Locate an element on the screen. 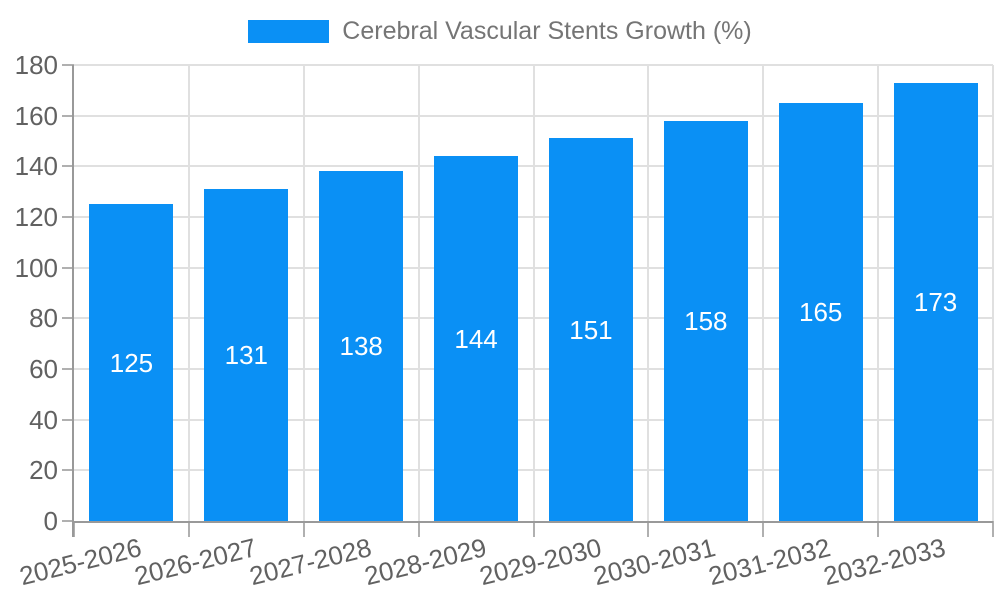 The image size is (1000, 600). y-tick-label: 100 is located at coordinates (36, 267).